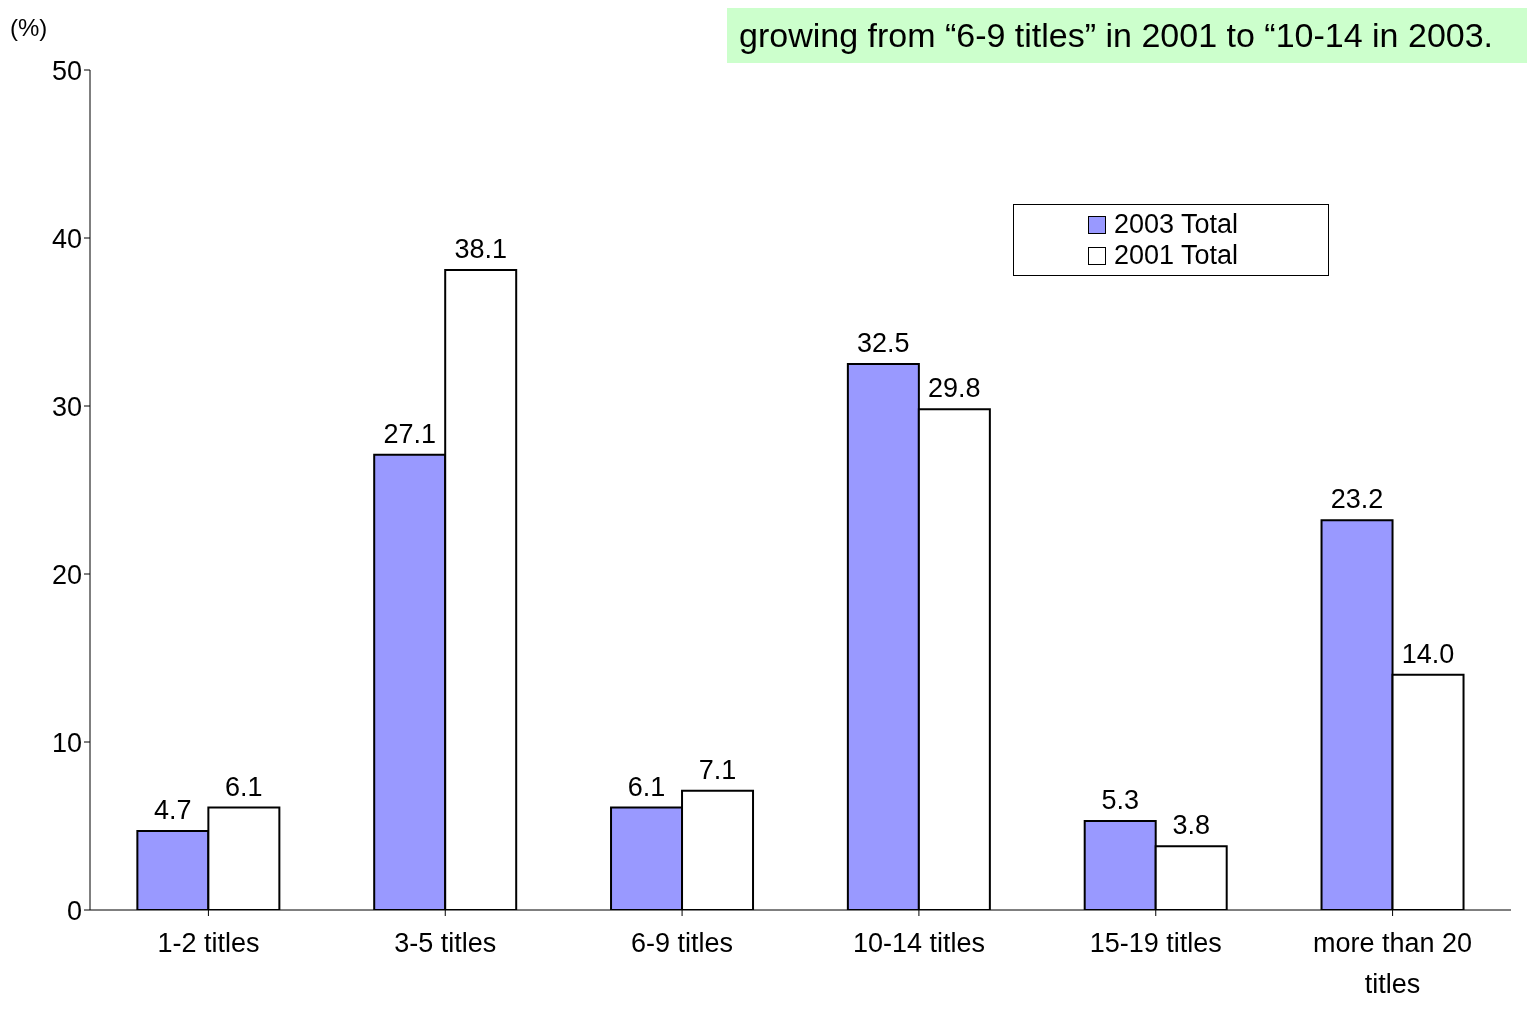  I want to click on text: growing from “6-9 titles” in 2001 to “10-14 in 2003., so click(1127, 35).